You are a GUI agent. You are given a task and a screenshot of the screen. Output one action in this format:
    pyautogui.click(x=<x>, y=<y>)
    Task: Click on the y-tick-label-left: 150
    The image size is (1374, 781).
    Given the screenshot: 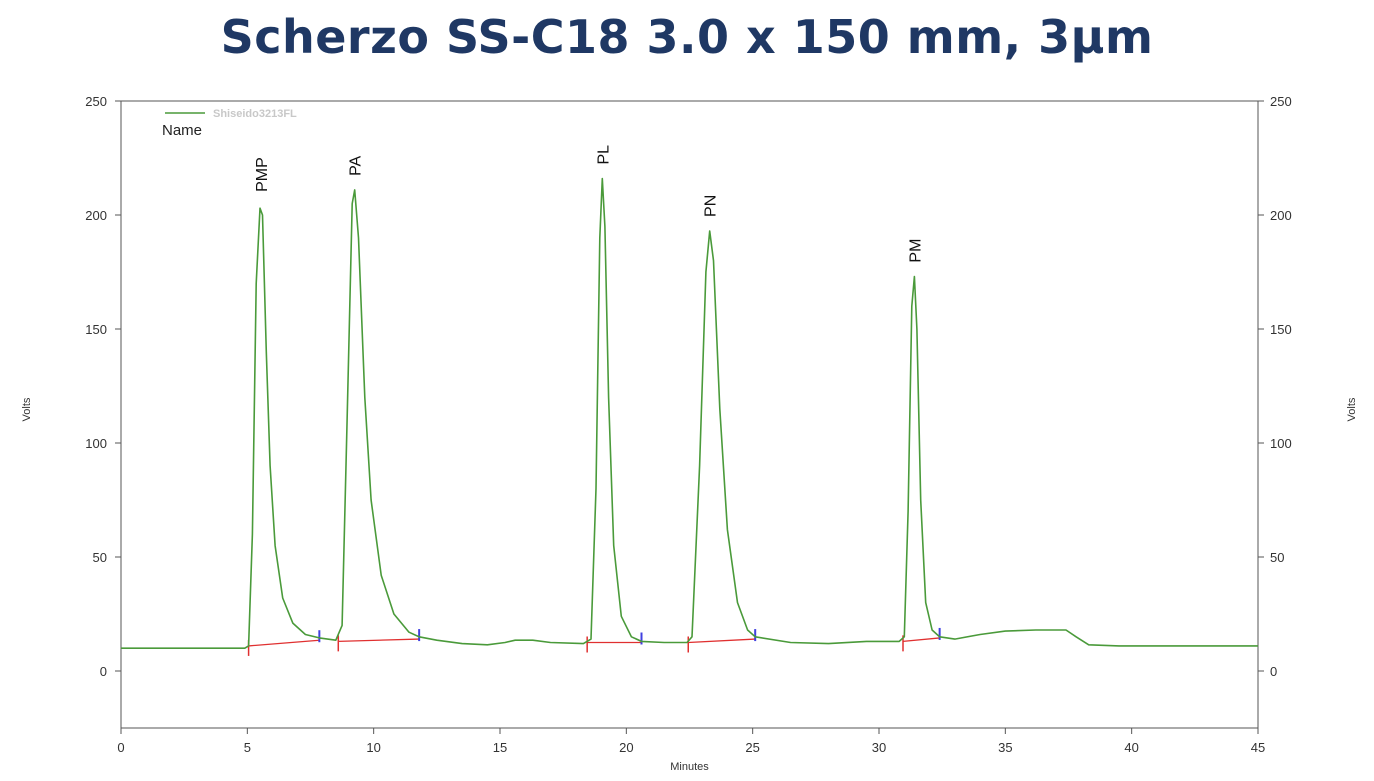 What is the action you would take?
    pyautogui.click(x=96, y=329)
    